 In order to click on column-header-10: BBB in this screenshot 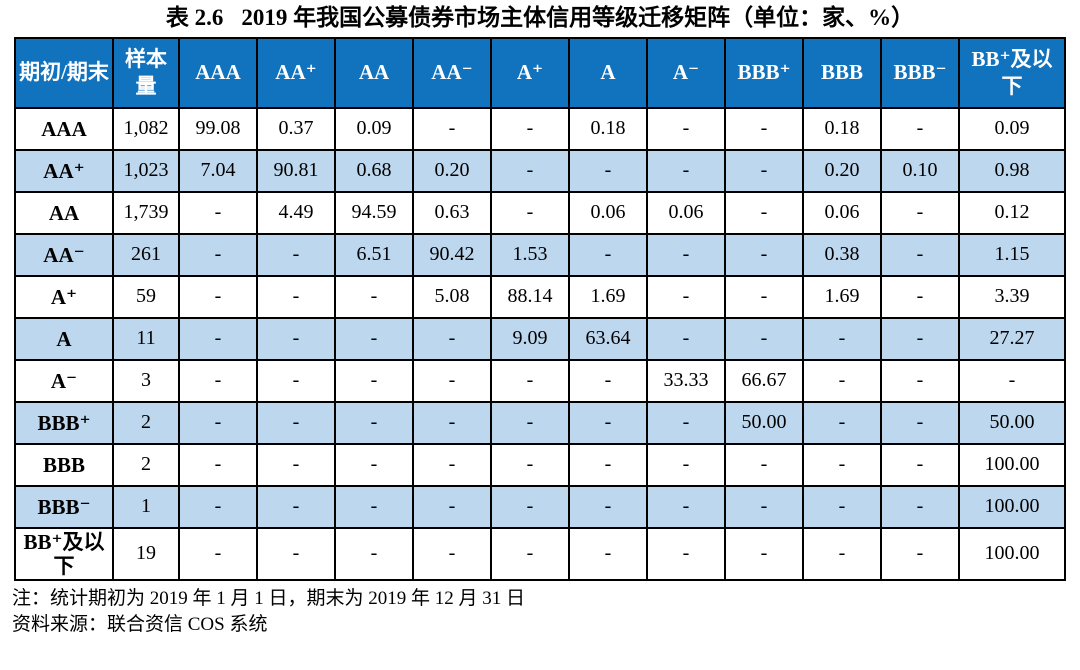, I will do `click(842, 72)`.